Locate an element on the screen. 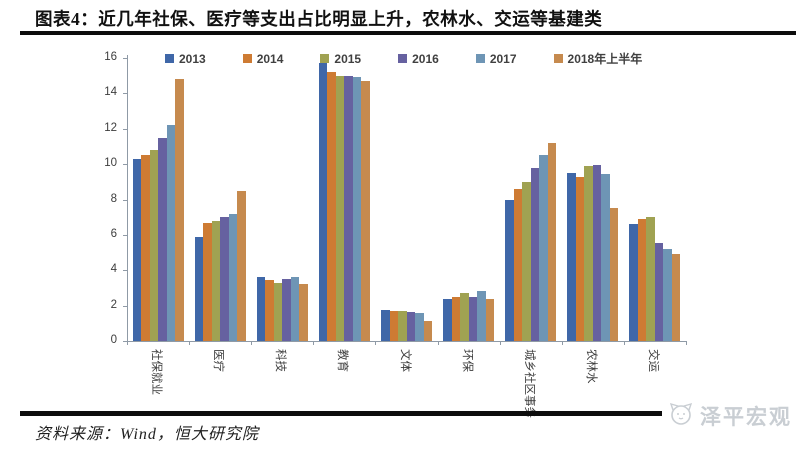 Image resolution: width=800 pixels, height=454 pixels. bar-交运-2015 is located at coordinates (650, 279).